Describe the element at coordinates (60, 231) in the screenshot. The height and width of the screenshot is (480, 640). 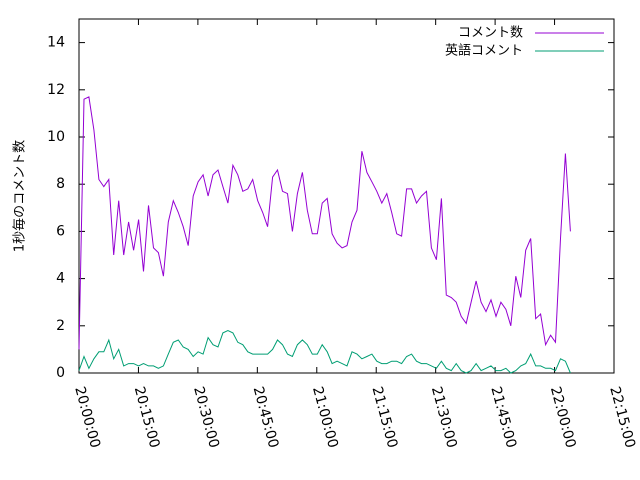
I see `y-tick-label: 6` at that location.